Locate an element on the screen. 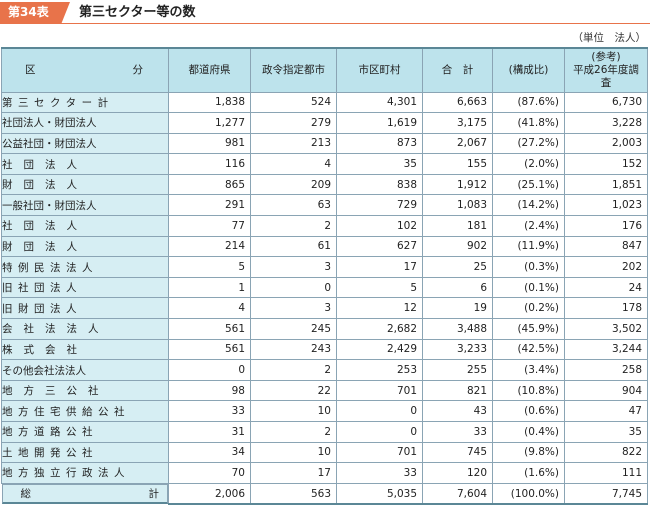 The image size is (650, 525). cell-prefecture: 5 is located at coordinates (209, 267).